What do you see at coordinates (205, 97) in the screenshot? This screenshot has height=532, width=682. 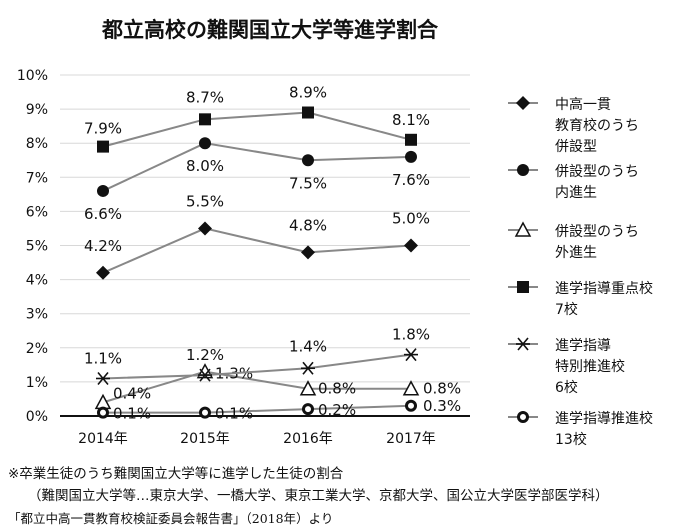 I see `data-label: 8.7%` at bounding box center [205, 97].